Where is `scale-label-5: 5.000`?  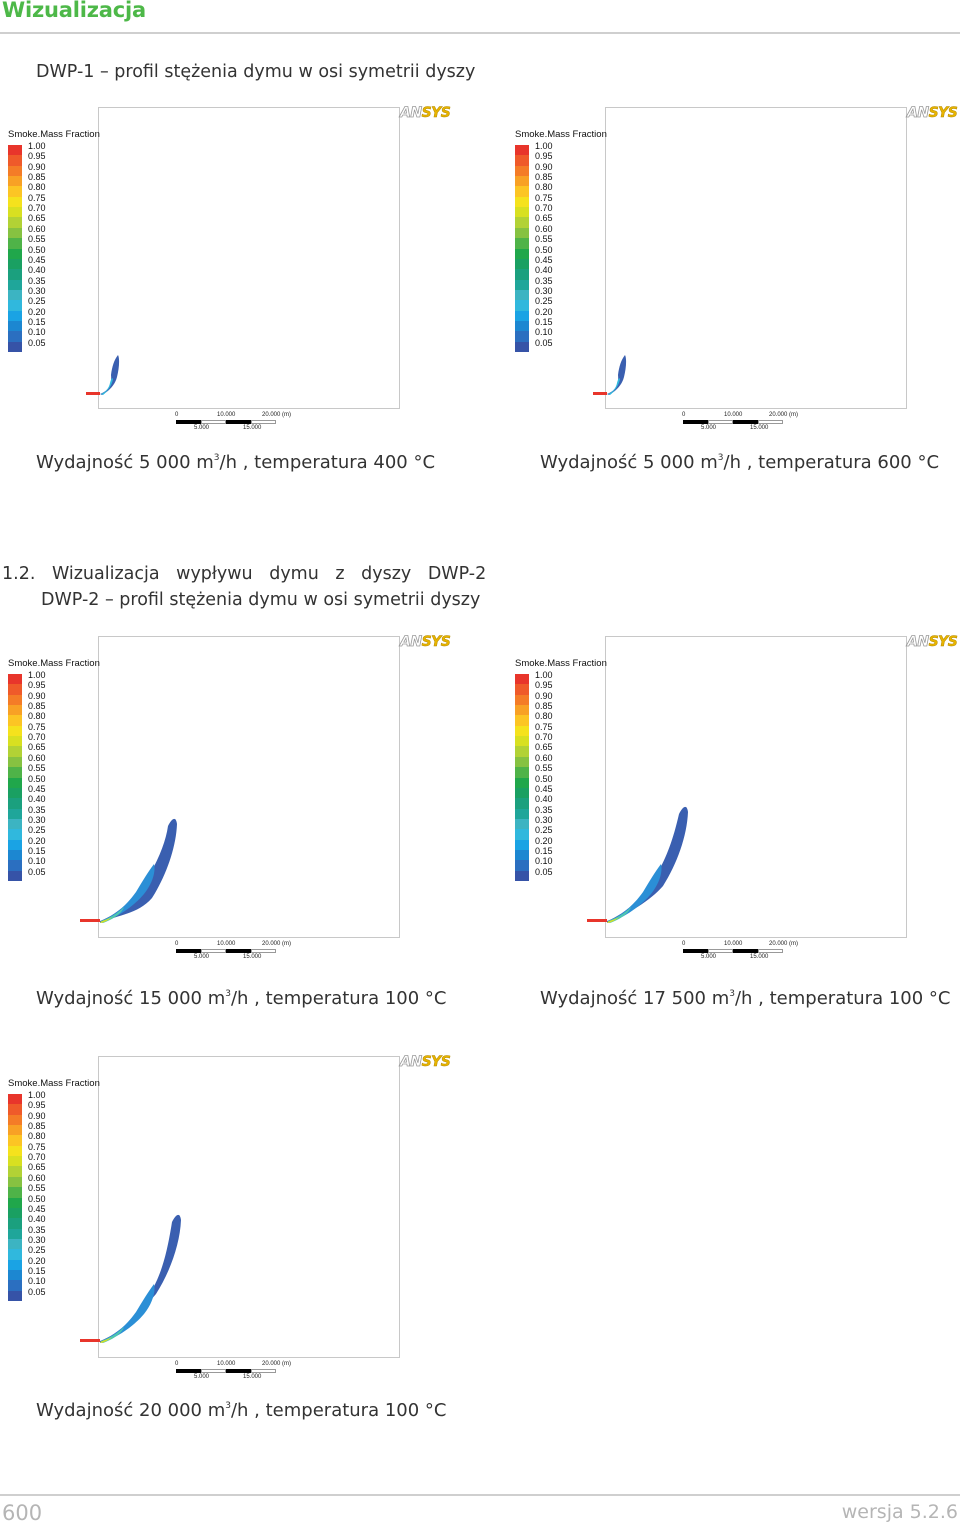 scale-label-5: 5.000 is located at coordinates (202, 428).